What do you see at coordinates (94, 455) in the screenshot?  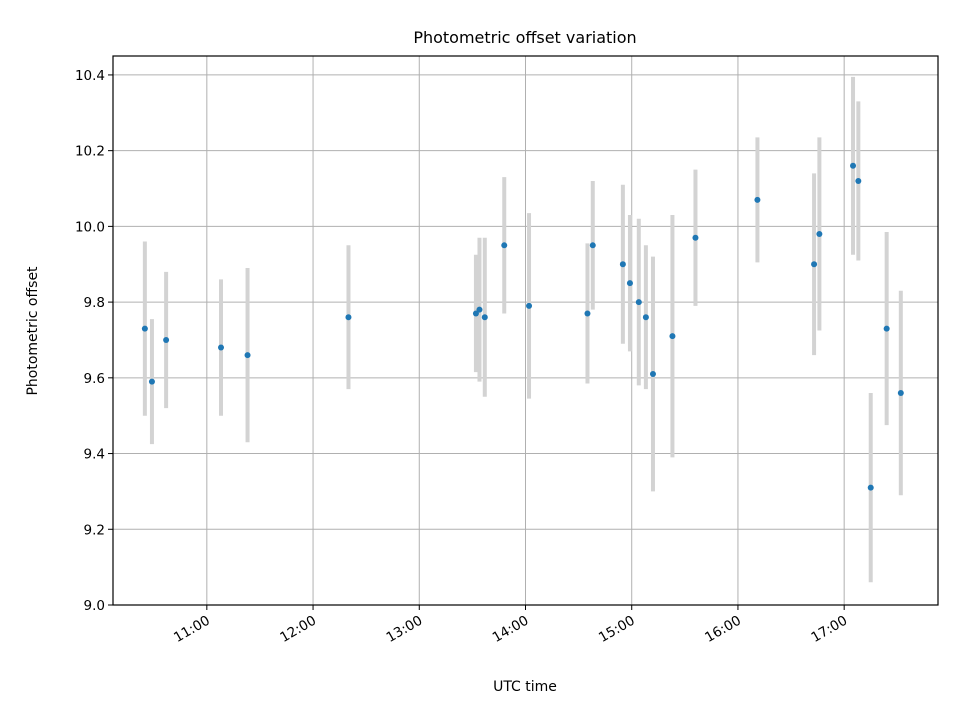 I see `y-tick-label: 9.4` at bounding box center [94, 455].